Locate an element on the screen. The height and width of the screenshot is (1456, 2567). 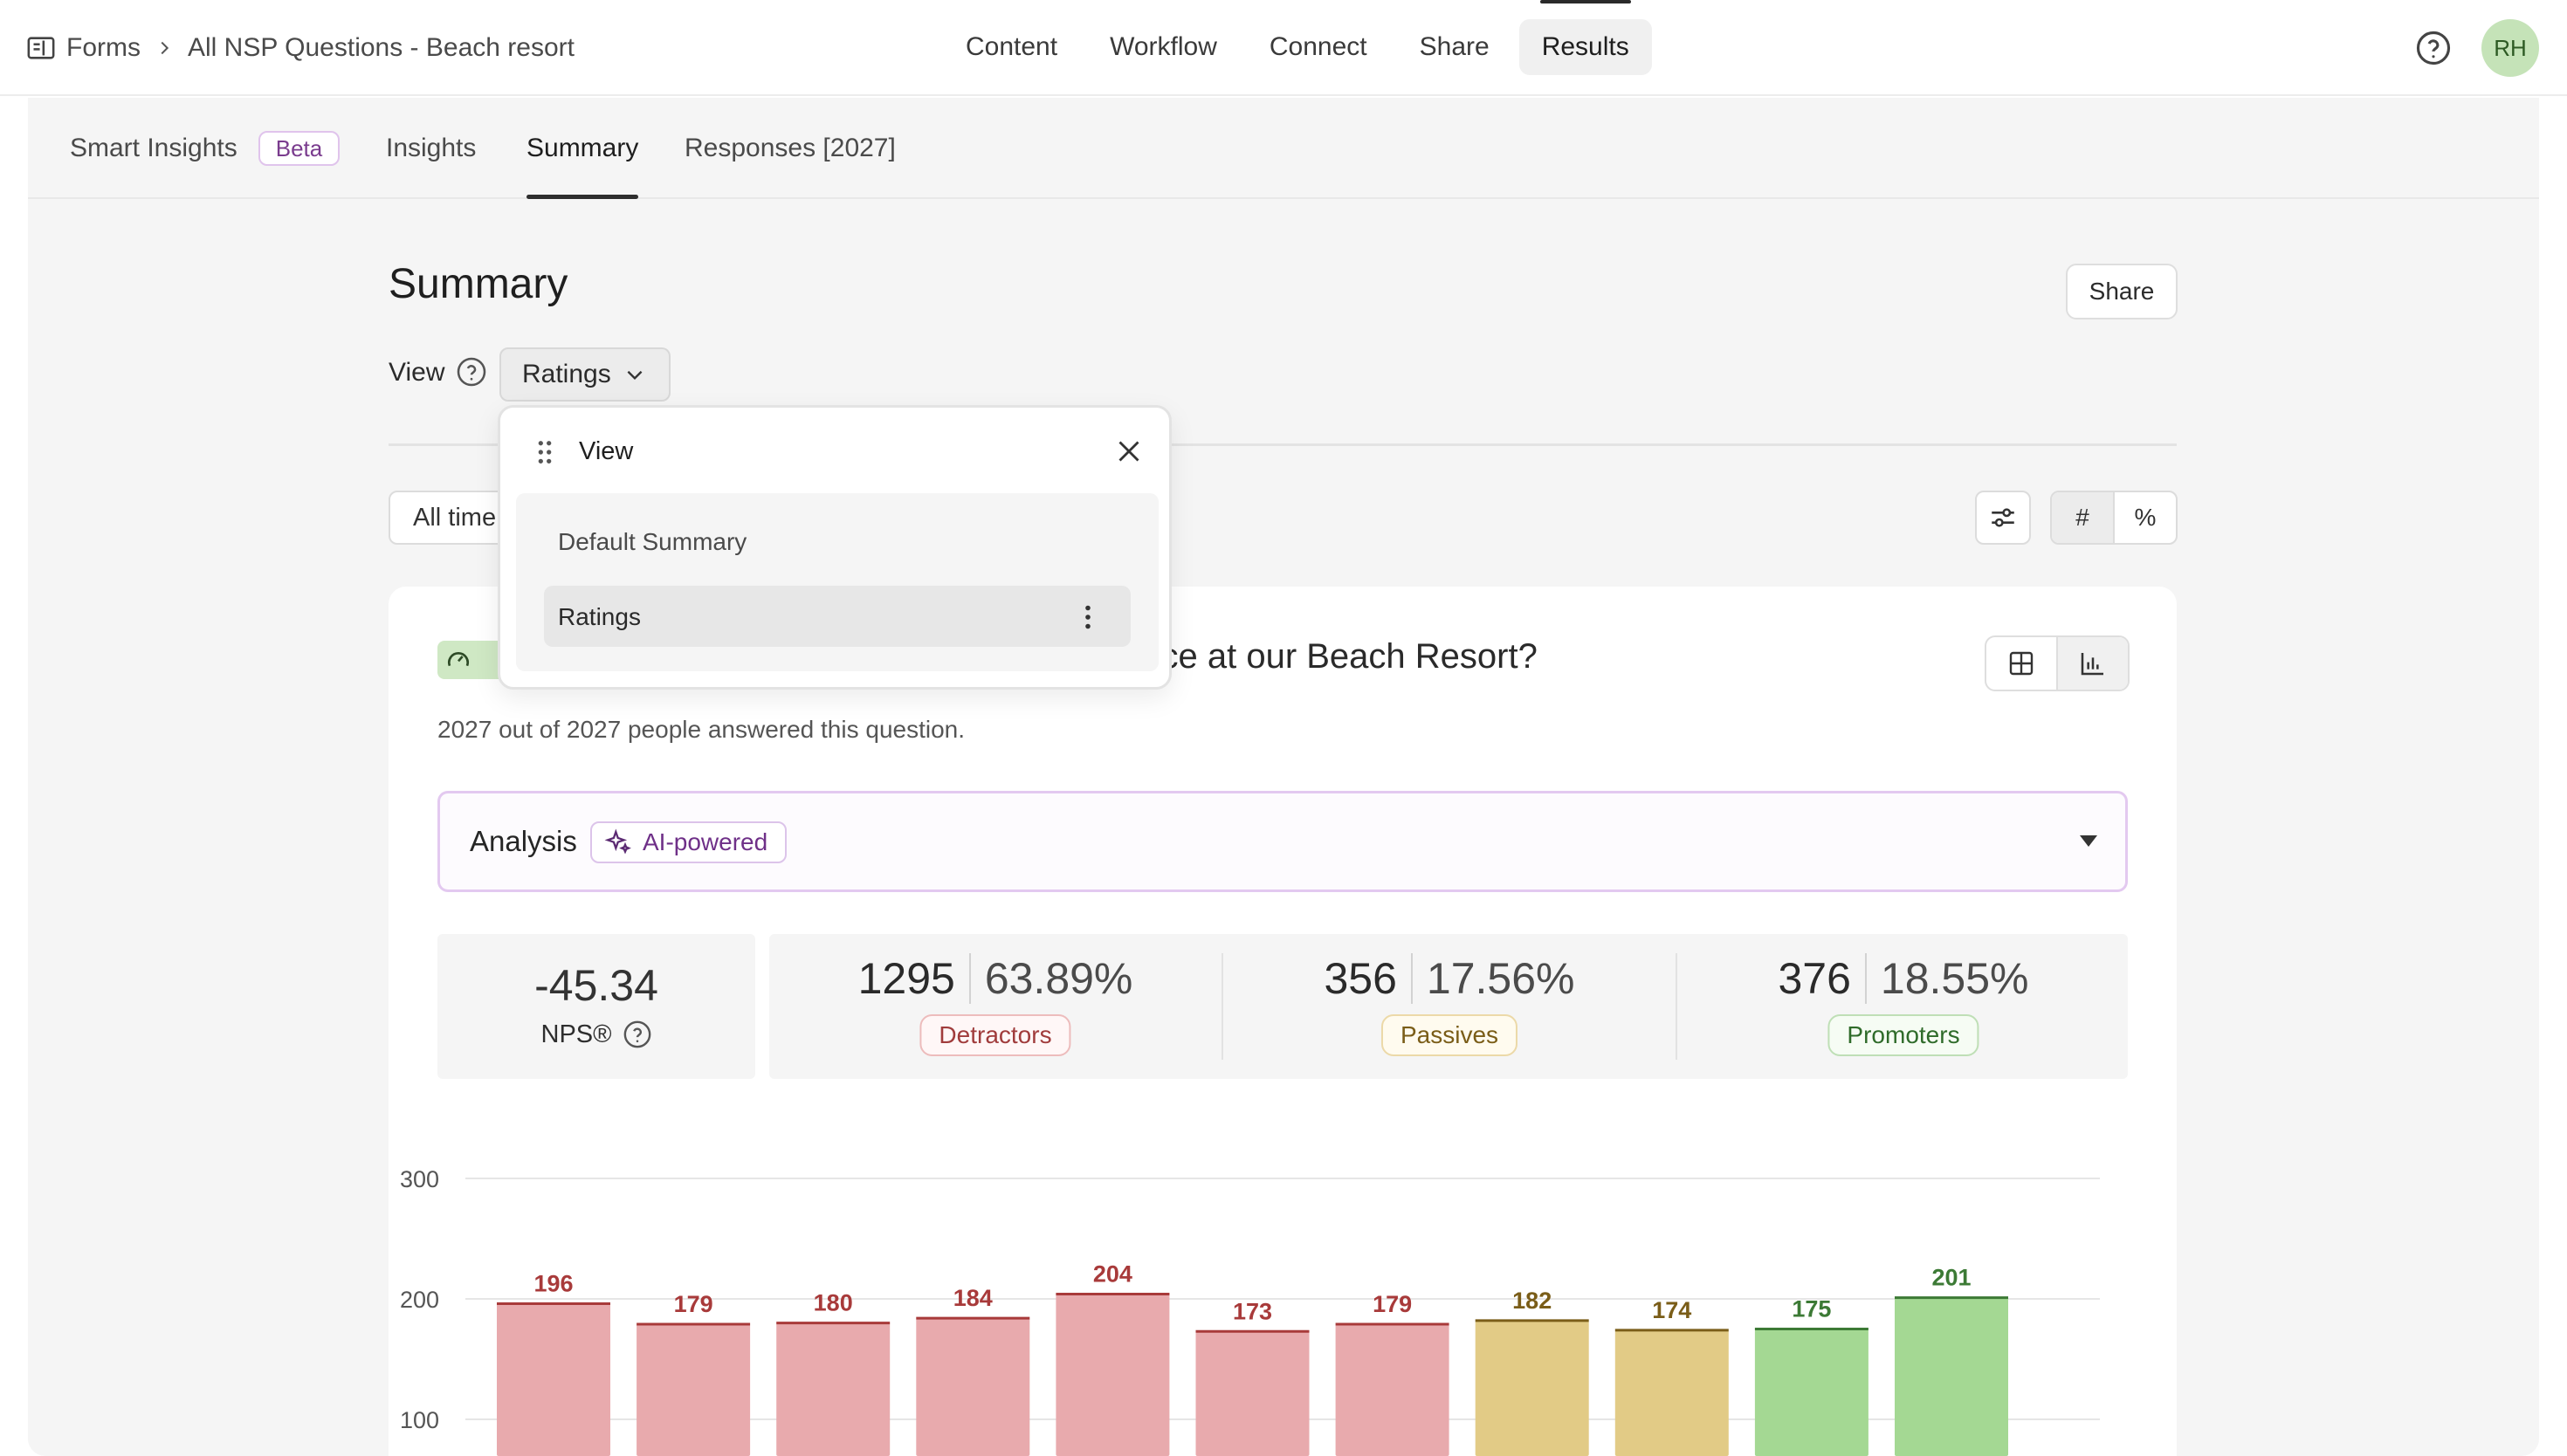
breadcrumb: Forms All NSP Questions - Beach resort is located at coordinates (300, 48).